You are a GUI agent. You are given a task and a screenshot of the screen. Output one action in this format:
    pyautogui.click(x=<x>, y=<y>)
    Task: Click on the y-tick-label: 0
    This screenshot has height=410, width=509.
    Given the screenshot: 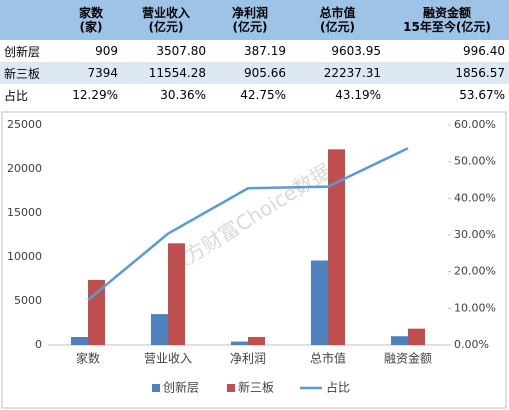 What is the action you would take?
    pyautogui.click(x=38, y=344)
    